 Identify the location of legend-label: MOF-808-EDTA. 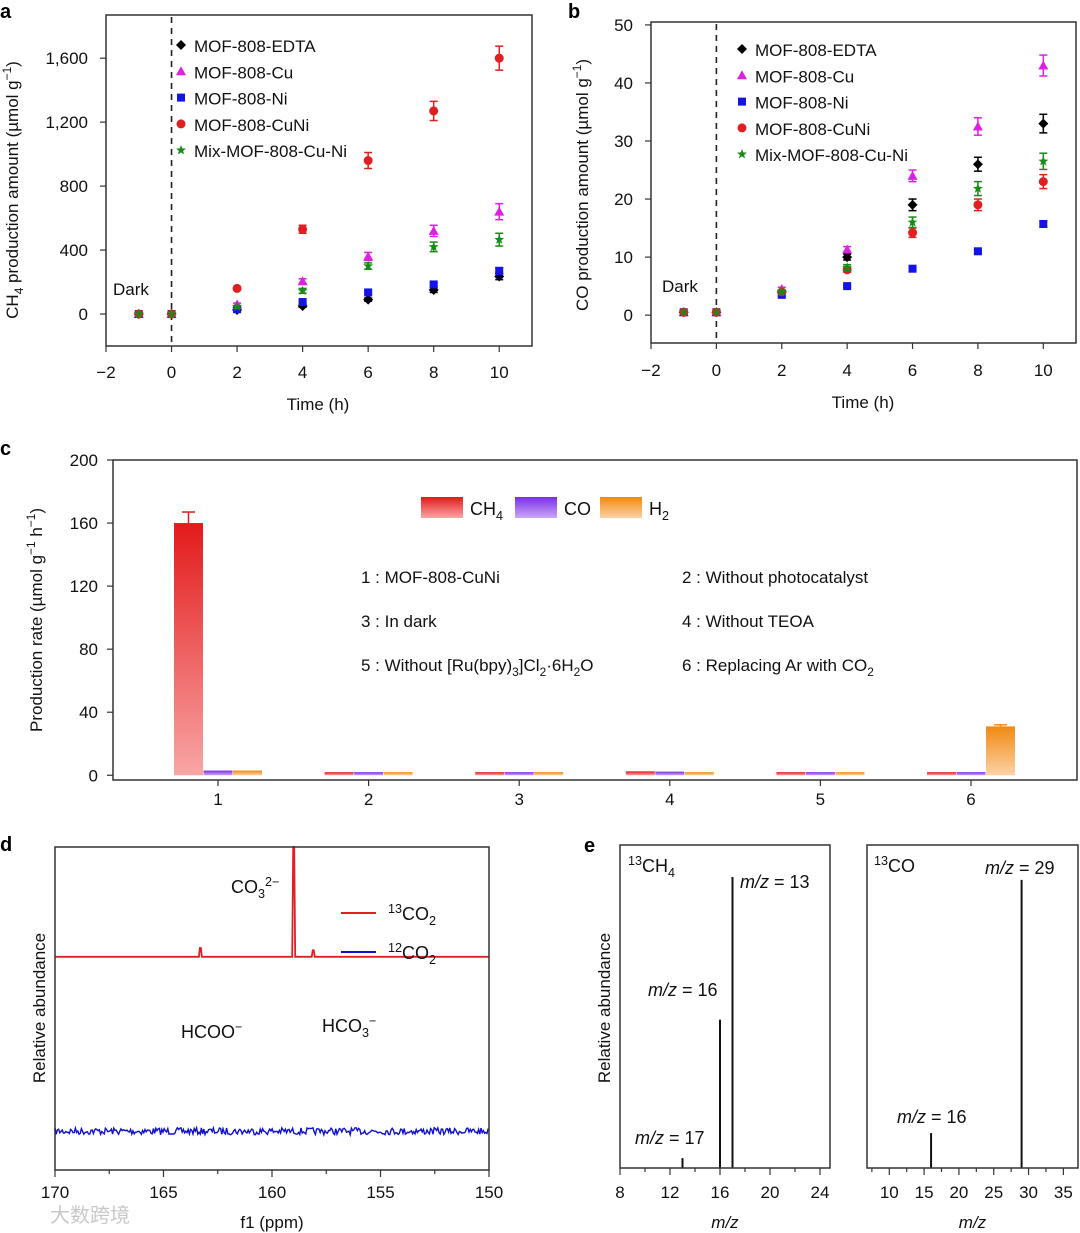
(255, 46).